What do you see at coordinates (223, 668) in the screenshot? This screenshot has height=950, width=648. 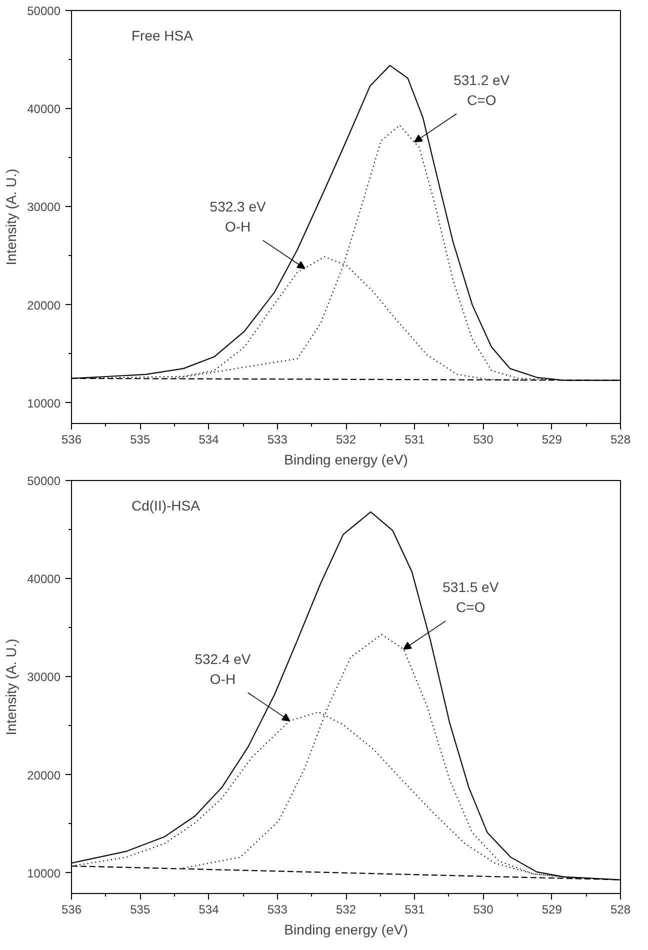 I see `annotation: 532.4 eV O-H` at bounding box center [223, 668].